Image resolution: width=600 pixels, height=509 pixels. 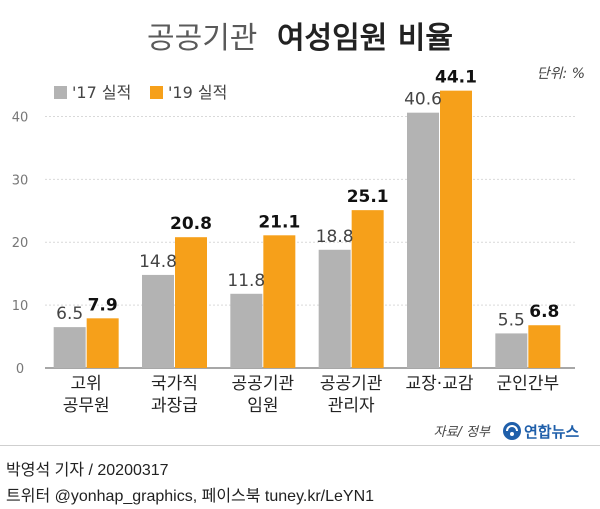 I want to click on value-label-2019-1: 20.8, so click(x=191, y=224).